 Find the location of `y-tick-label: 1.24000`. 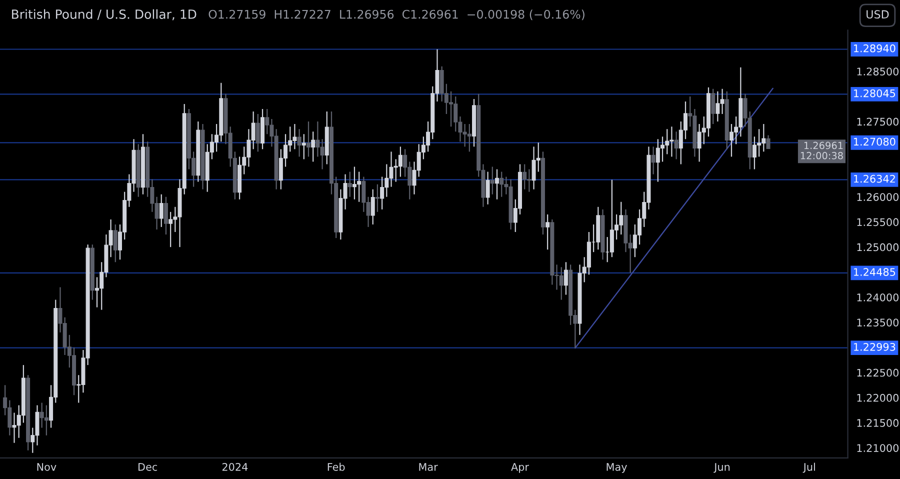

y-tick-label: 1.24000 is located at coordinates (878, 297).